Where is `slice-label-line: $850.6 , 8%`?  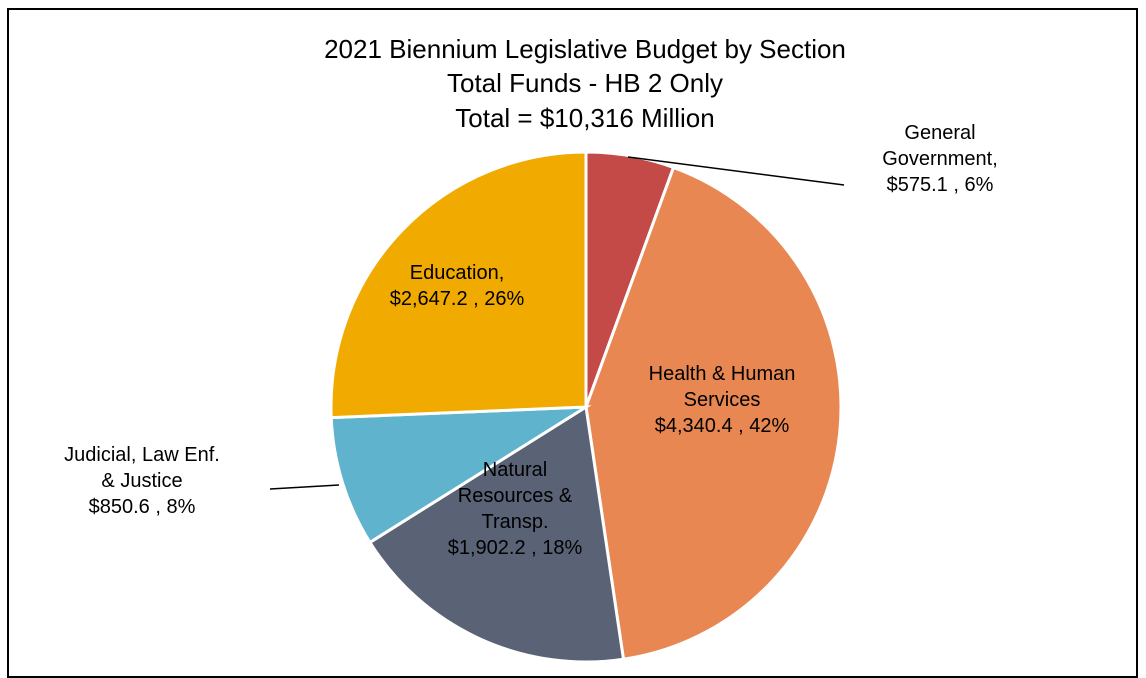 slice-label-line: $850.6 , 8% is located at coordinates (142, 507).